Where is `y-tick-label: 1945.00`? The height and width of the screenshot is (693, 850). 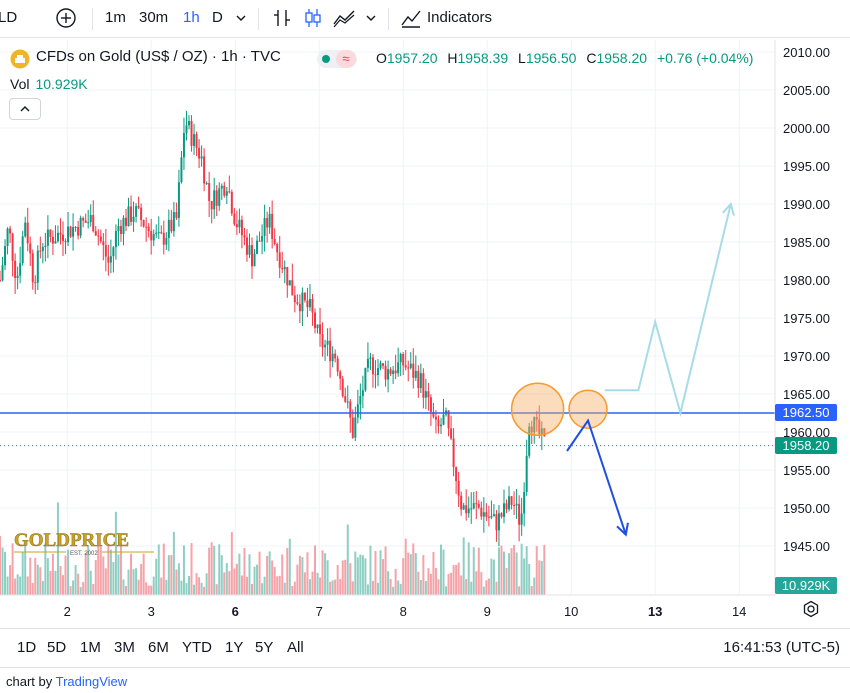
y-tick-label: 1945.00 is located at coordinates (806, 546).